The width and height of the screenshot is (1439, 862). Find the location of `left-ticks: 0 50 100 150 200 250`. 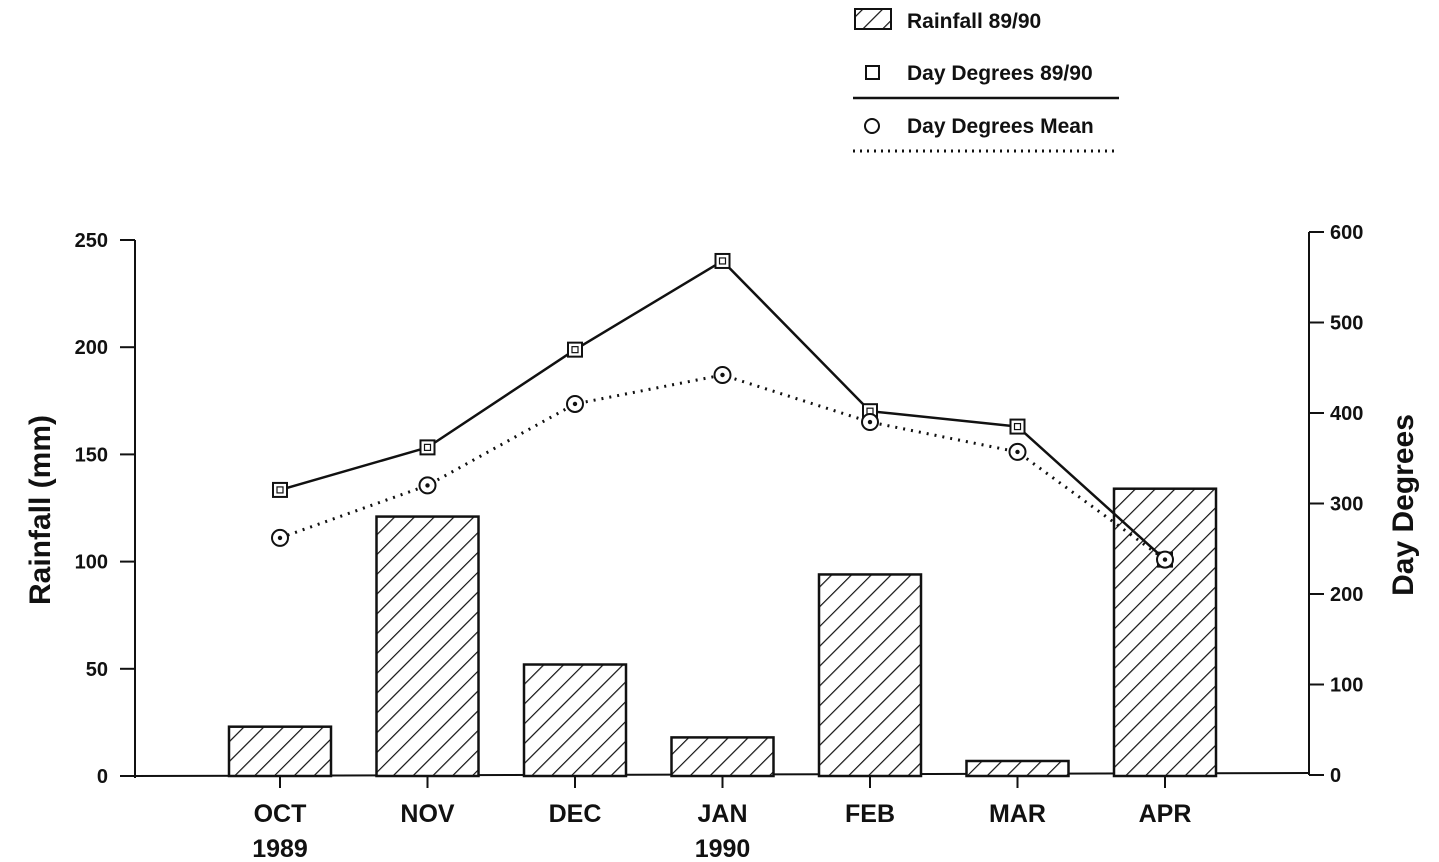

left-ticks: 0 50 100 150 200 250 is located at coordinates (105, 509).